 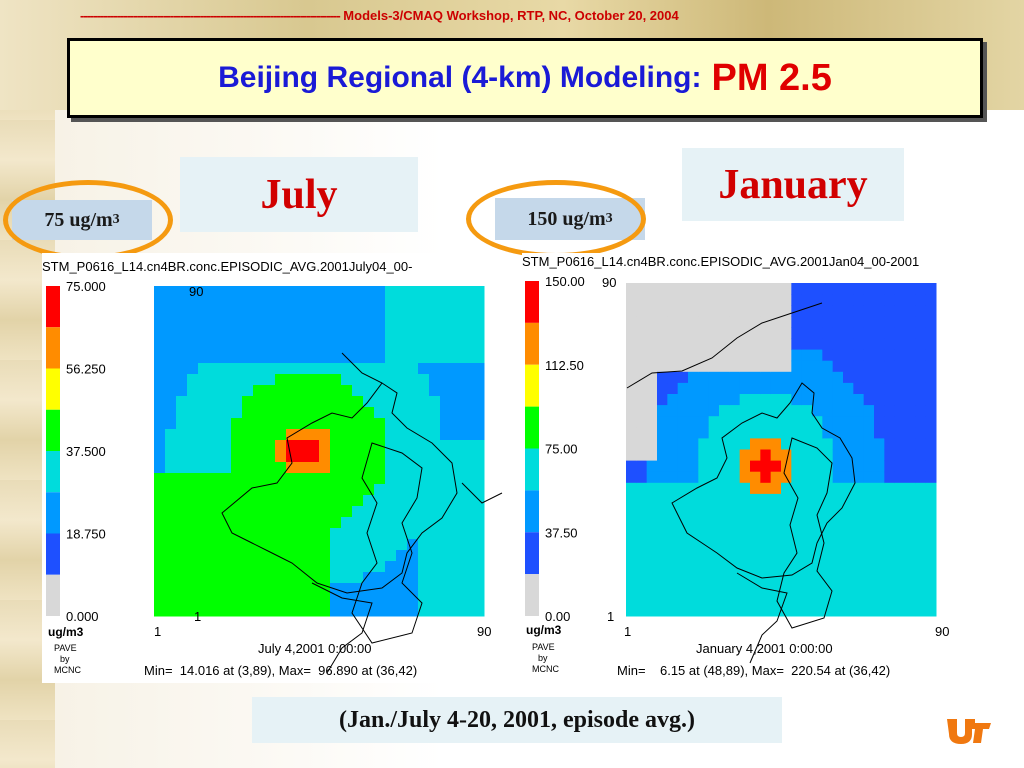 I want to click on january-legend-swatch, so click(x=532, y=595).